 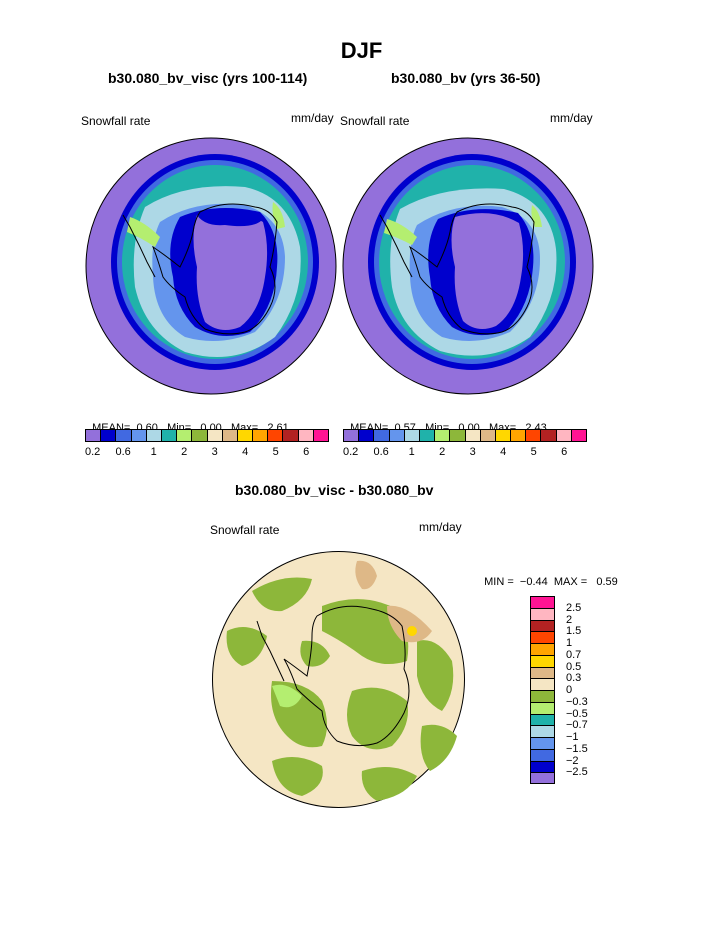 I want to click on panel2-subtitle: b30.080_bv (yrs 36-50), so click(x=466, y=78).